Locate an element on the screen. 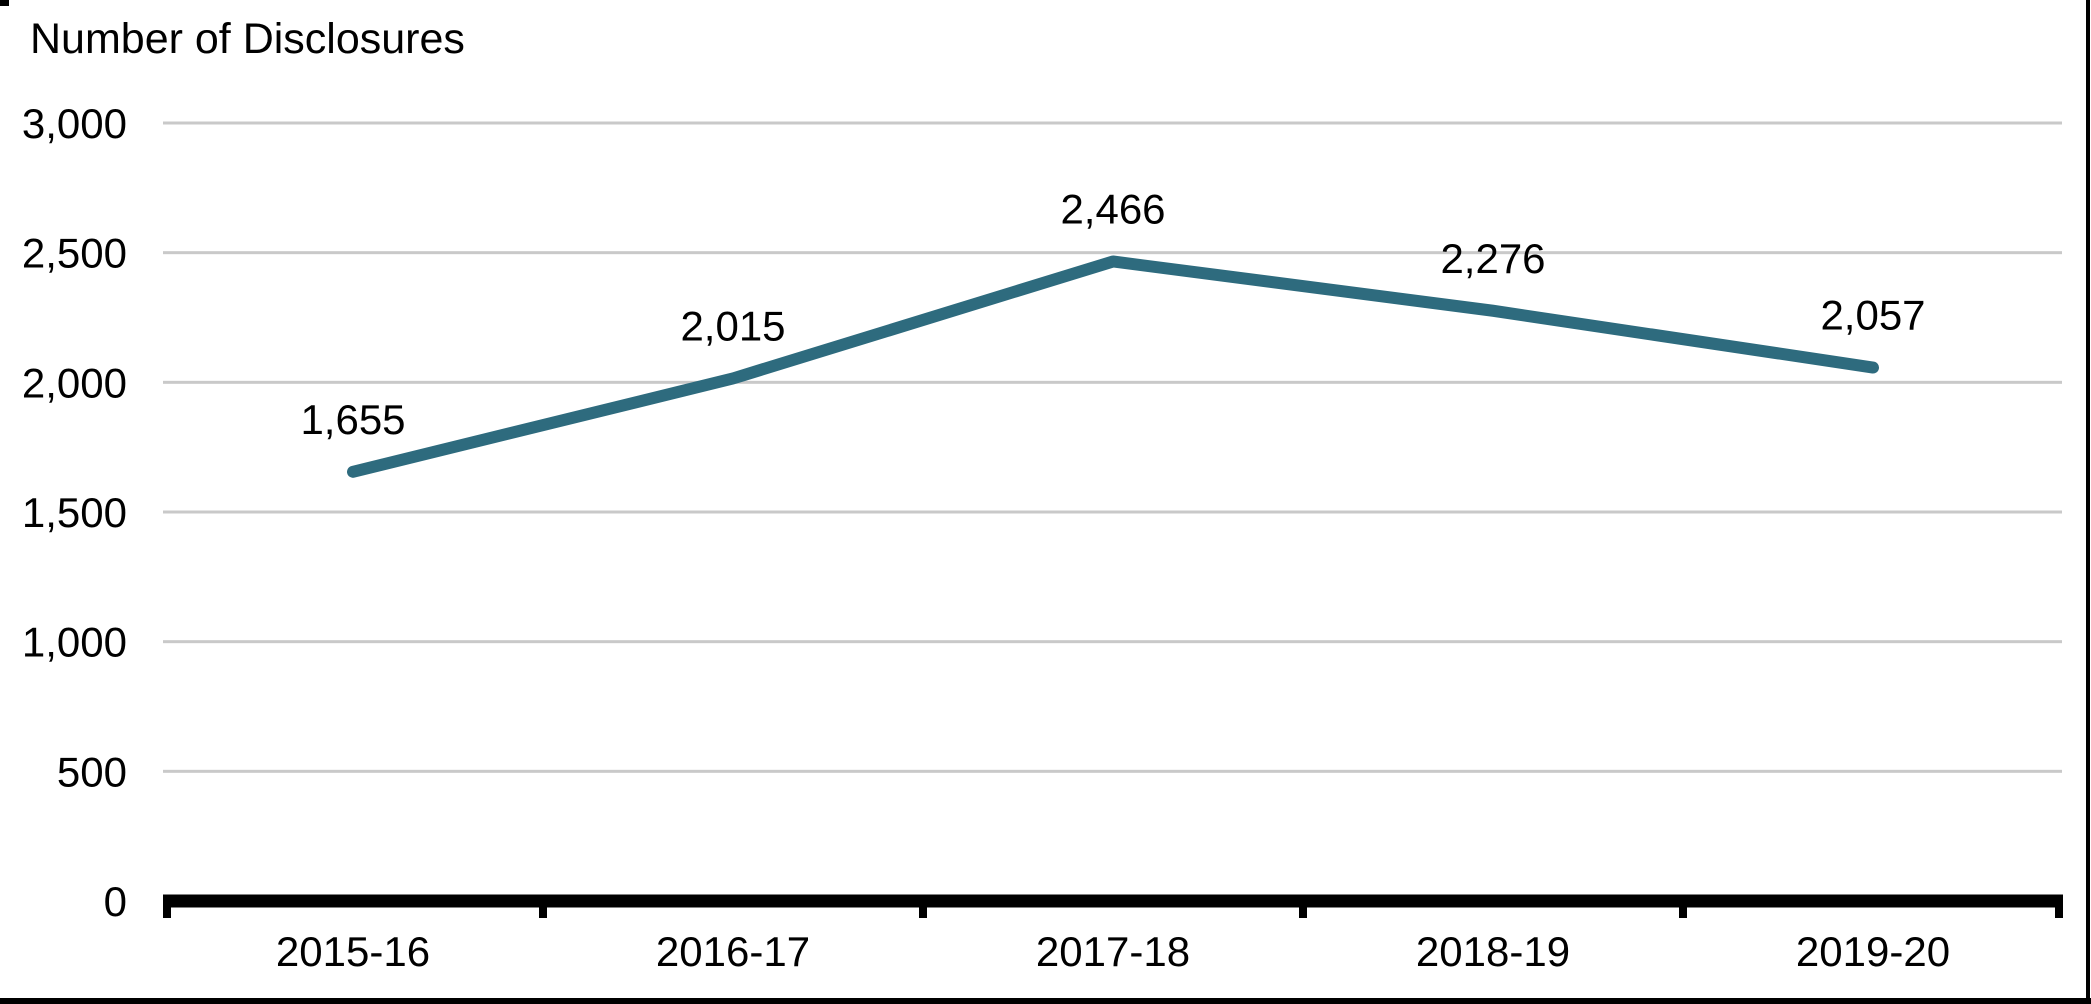 This screenshot has width=2091, height=1004. chart-title: Number of Disclosures is located at coordinates (247, 39).